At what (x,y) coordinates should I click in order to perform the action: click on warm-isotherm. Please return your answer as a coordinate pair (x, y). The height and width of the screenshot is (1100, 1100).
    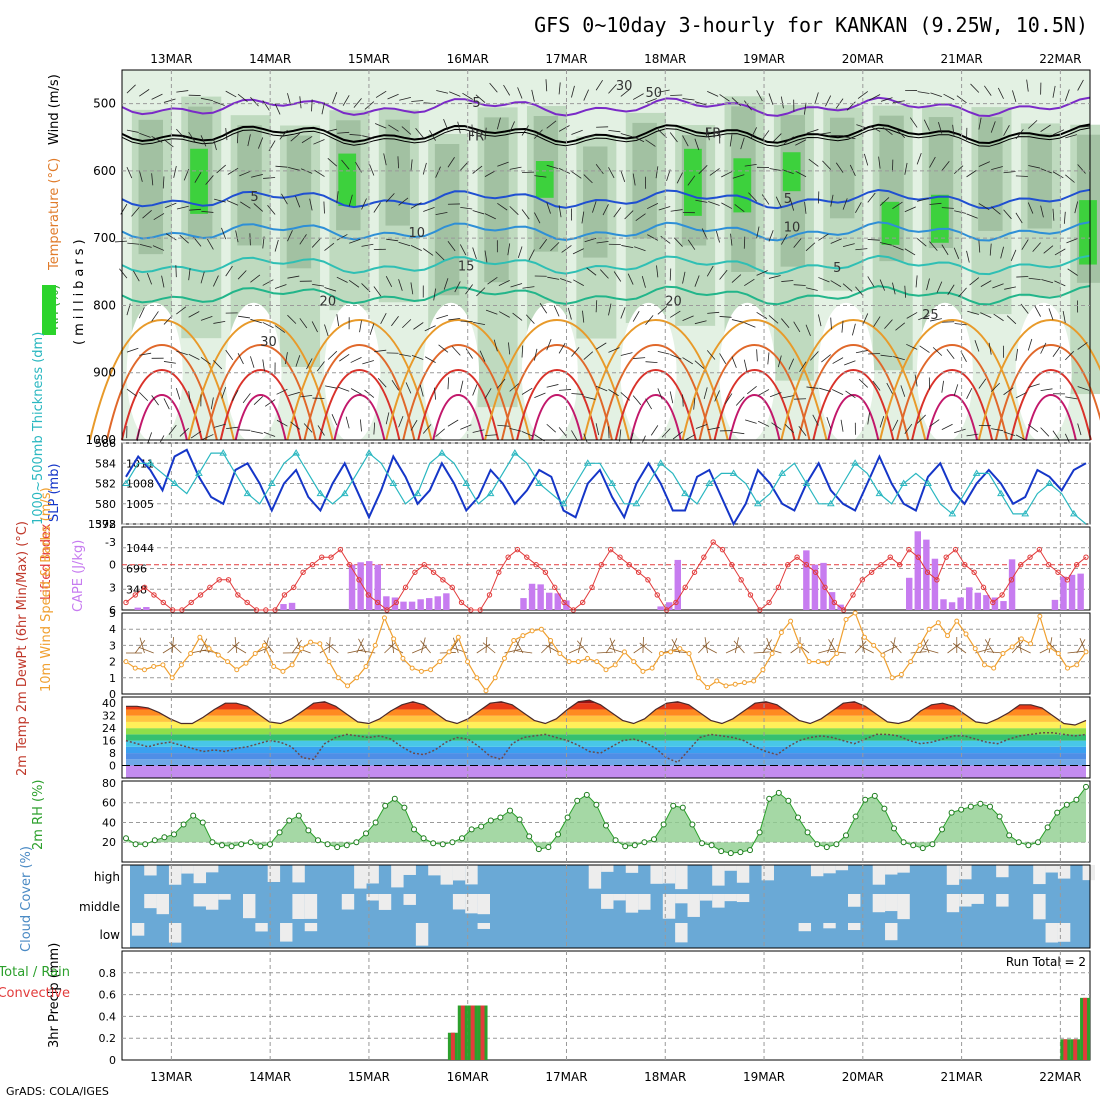
    Looking at the image, I should click on (260, 379).